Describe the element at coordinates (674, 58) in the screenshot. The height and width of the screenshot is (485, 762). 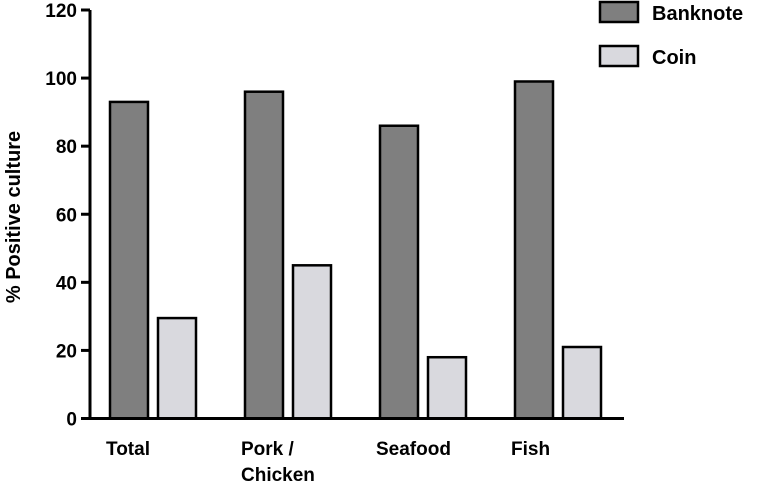
I see `legend-label-coin: Coin` at that location.